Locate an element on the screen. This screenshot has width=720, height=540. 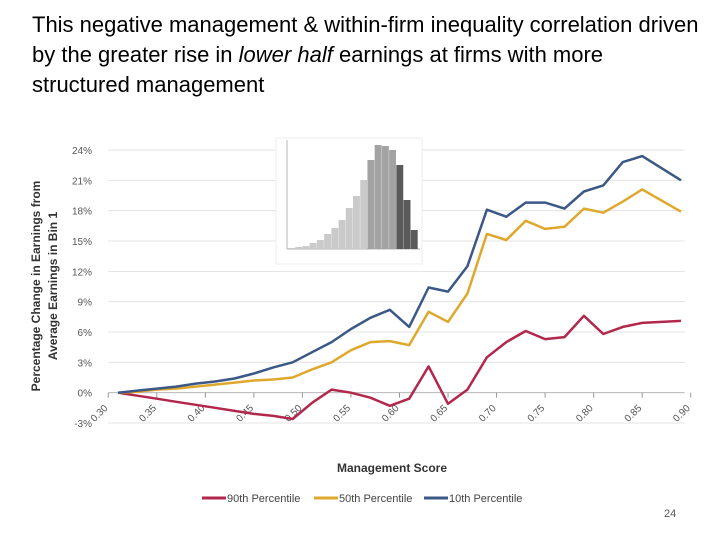
legend-item: 50th Percentile is located at coordinates (363, 499).